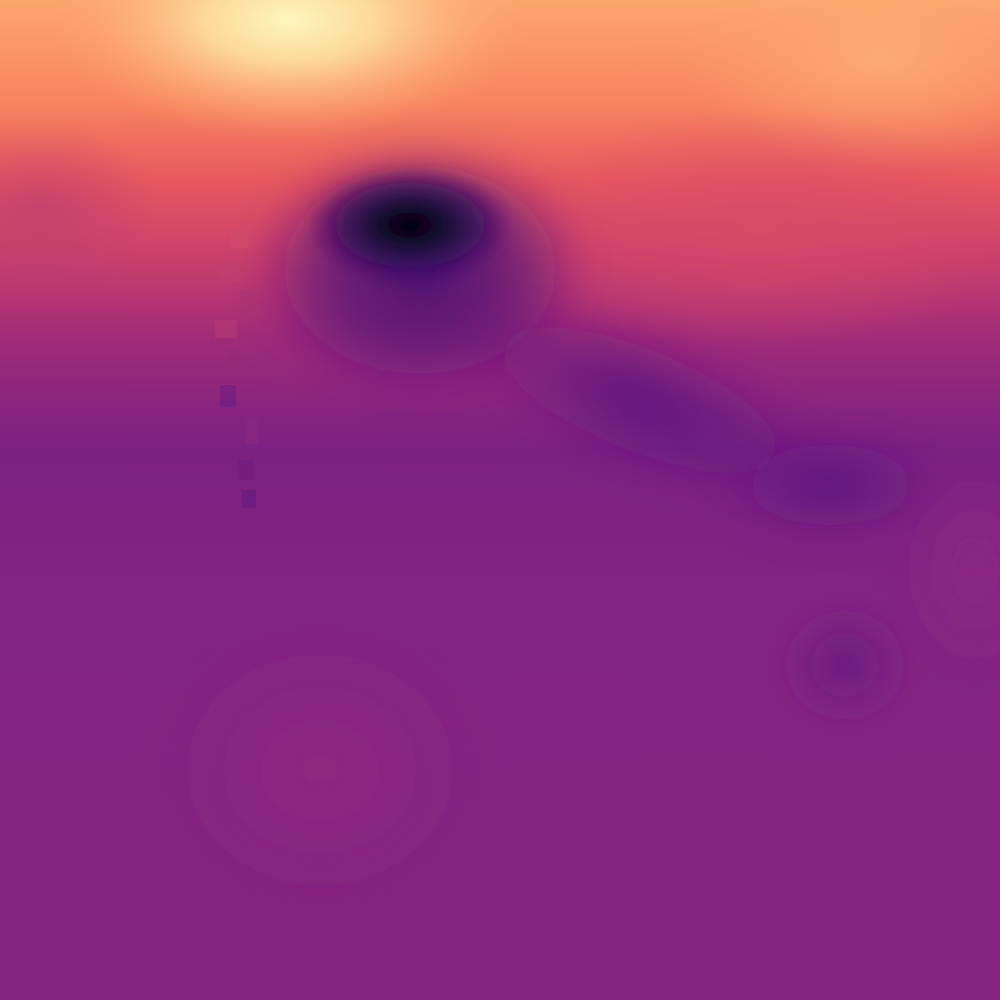 This screenshot has height=1000, width=1000. Describe the element at coordinates (830, 485) in the screenshot. I see `dark-band-end` at that location.